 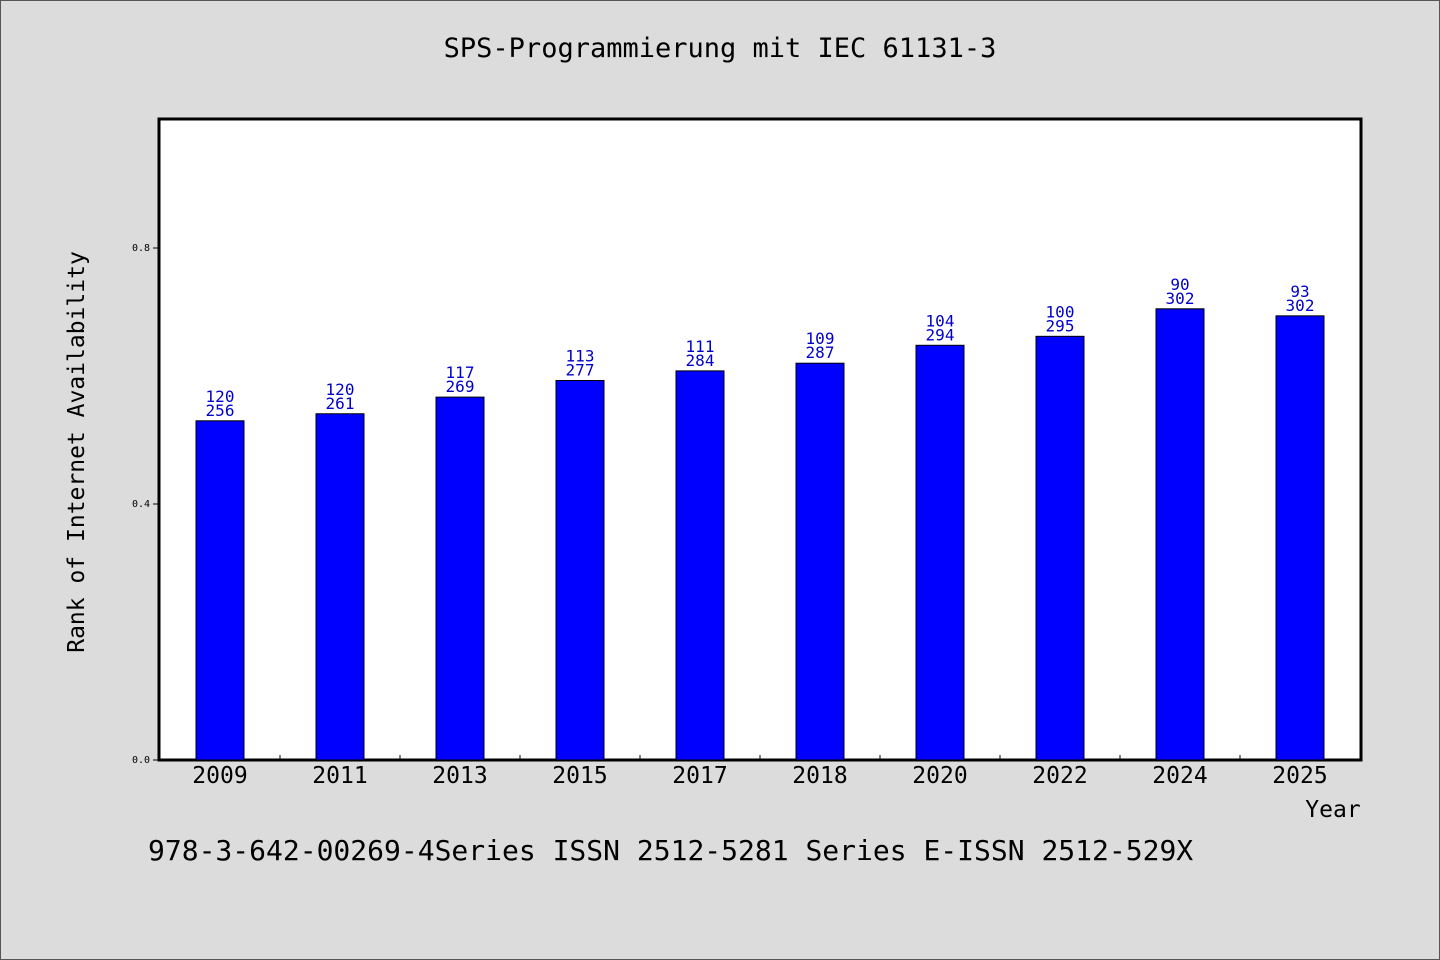 What do you see at coordinates (220, 410) in the screenshot?
I see `bar-label-bottom: 256` at bounding box center [220, 410].